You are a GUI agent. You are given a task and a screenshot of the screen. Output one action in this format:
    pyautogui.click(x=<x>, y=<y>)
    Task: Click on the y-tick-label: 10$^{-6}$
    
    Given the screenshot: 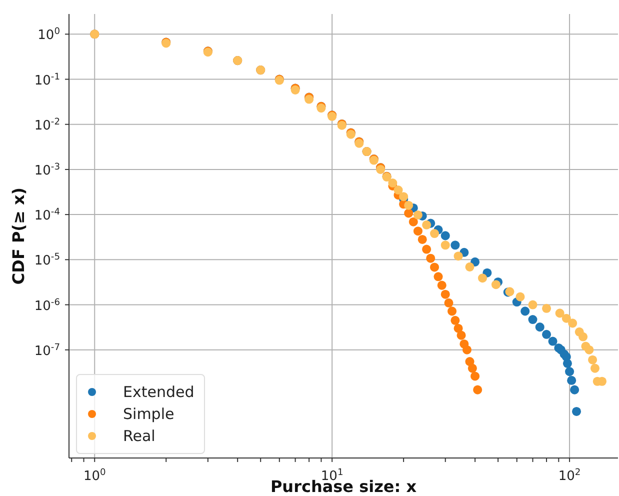 What is the action you would take?
    pyautogui.click(x=47, y=306)
    